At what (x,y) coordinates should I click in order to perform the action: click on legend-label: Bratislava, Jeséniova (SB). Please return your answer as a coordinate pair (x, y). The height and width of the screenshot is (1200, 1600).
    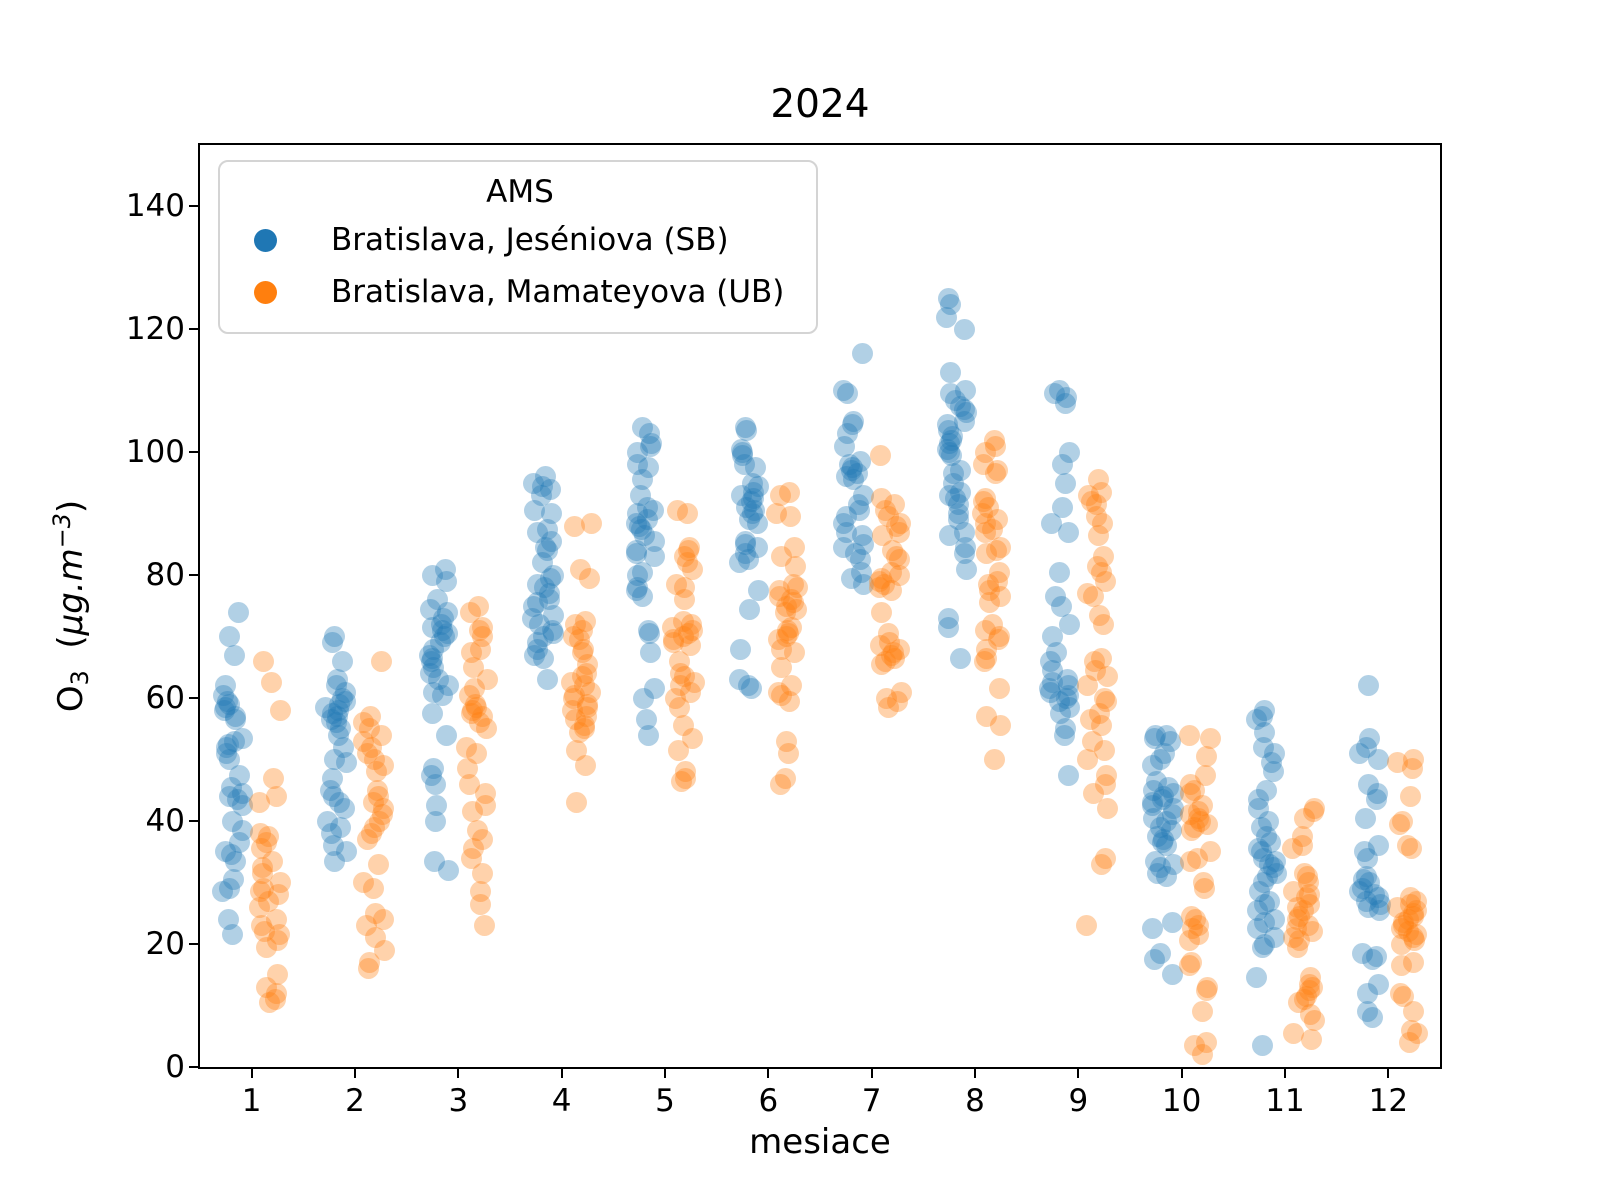
    Looking at the image, I should click on (530, 240).